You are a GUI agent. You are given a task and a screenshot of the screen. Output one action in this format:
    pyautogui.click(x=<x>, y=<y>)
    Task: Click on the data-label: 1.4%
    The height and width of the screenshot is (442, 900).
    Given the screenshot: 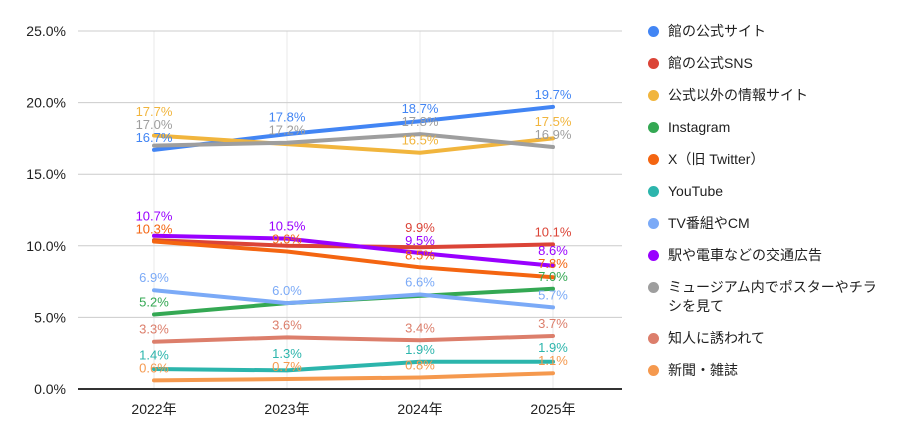 What is the action you would take?
    pyautogui.click(x=154, y=354)
    